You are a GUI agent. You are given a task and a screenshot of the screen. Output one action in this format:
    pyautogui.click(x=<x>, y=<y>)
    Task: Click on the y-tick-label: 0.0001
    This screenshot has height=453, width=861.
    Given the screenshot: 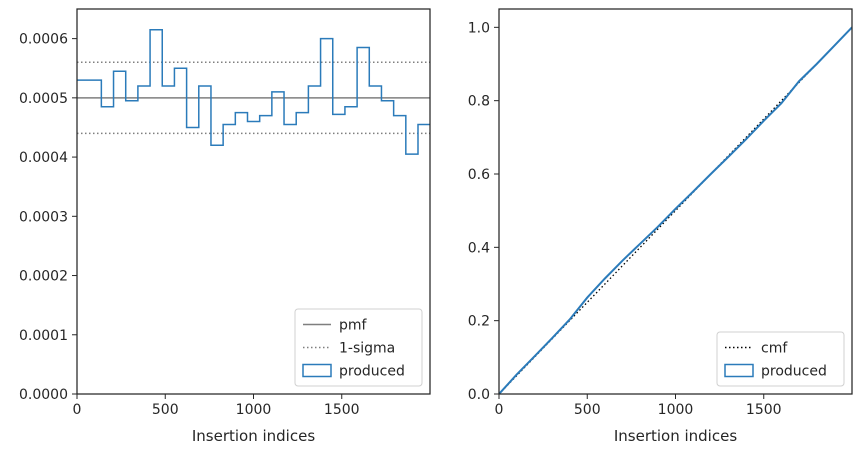 What is the action you would take?
    pyautogui.click(x=43, y=336)
    